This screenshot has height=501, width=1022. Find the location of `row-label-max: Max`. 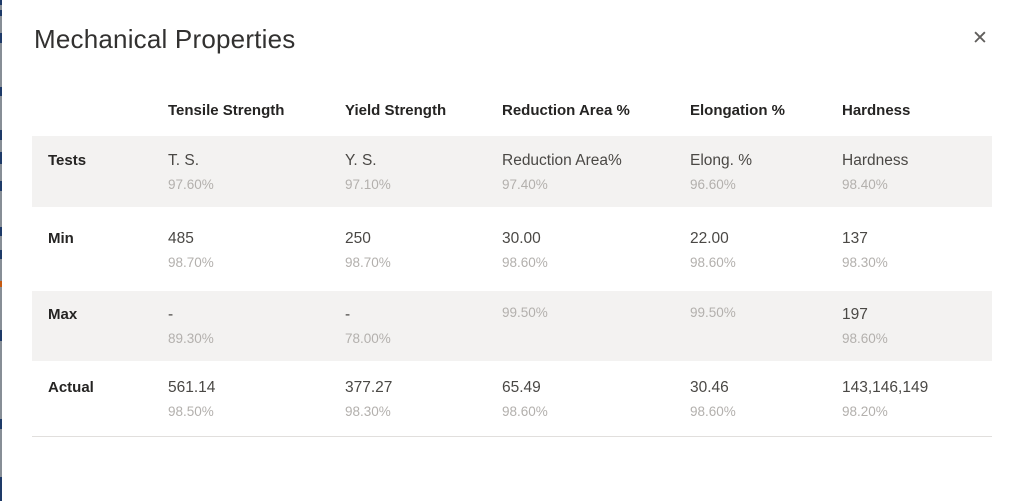

row-label-max: Max is located at coordinates (63, 314).